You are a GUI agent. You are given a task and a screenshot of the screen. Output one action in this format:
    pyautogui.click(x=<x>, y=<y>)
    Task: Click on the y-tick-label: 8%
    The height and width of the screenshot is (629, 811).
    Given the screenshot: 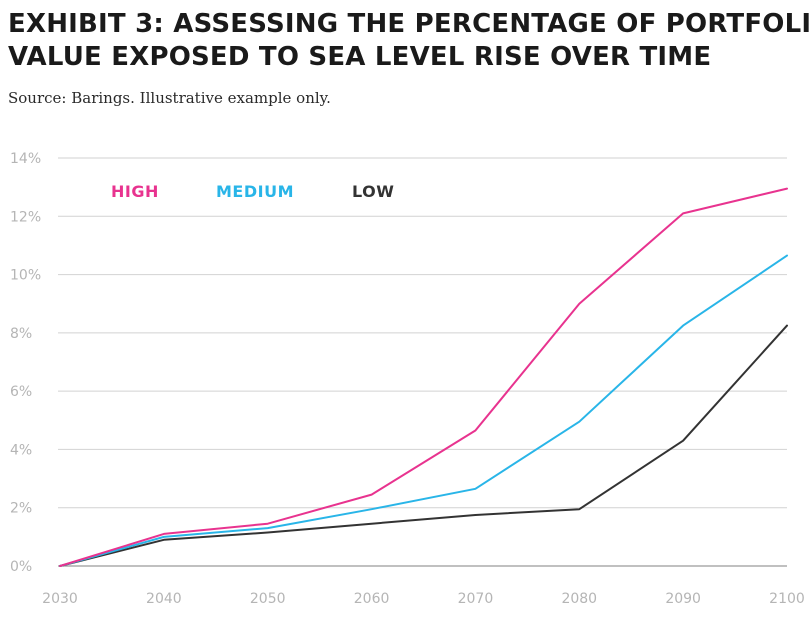 What is the action you would take?
    pyautogui.click(x=21, y=334)
    